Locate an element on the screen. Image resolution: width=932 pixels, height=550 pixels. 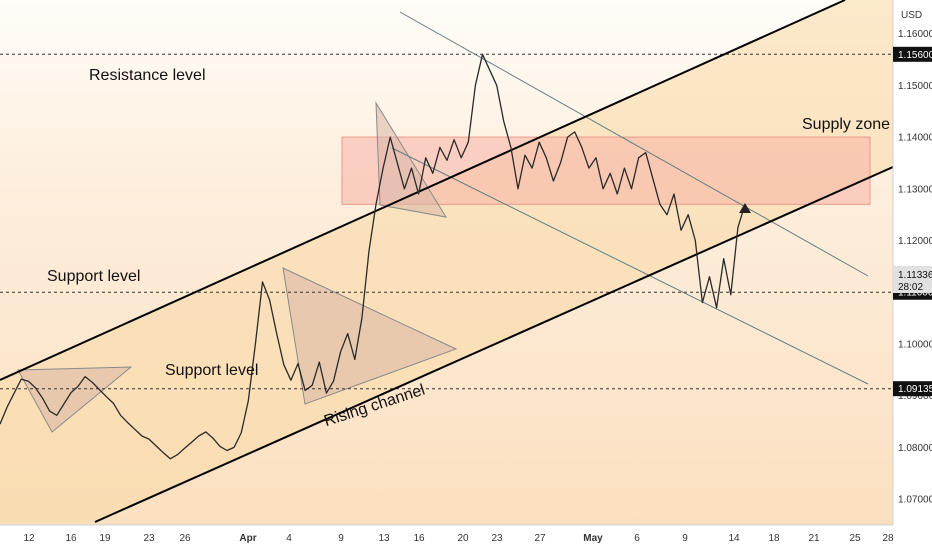
projection-path is located at coordinates (745, 208).